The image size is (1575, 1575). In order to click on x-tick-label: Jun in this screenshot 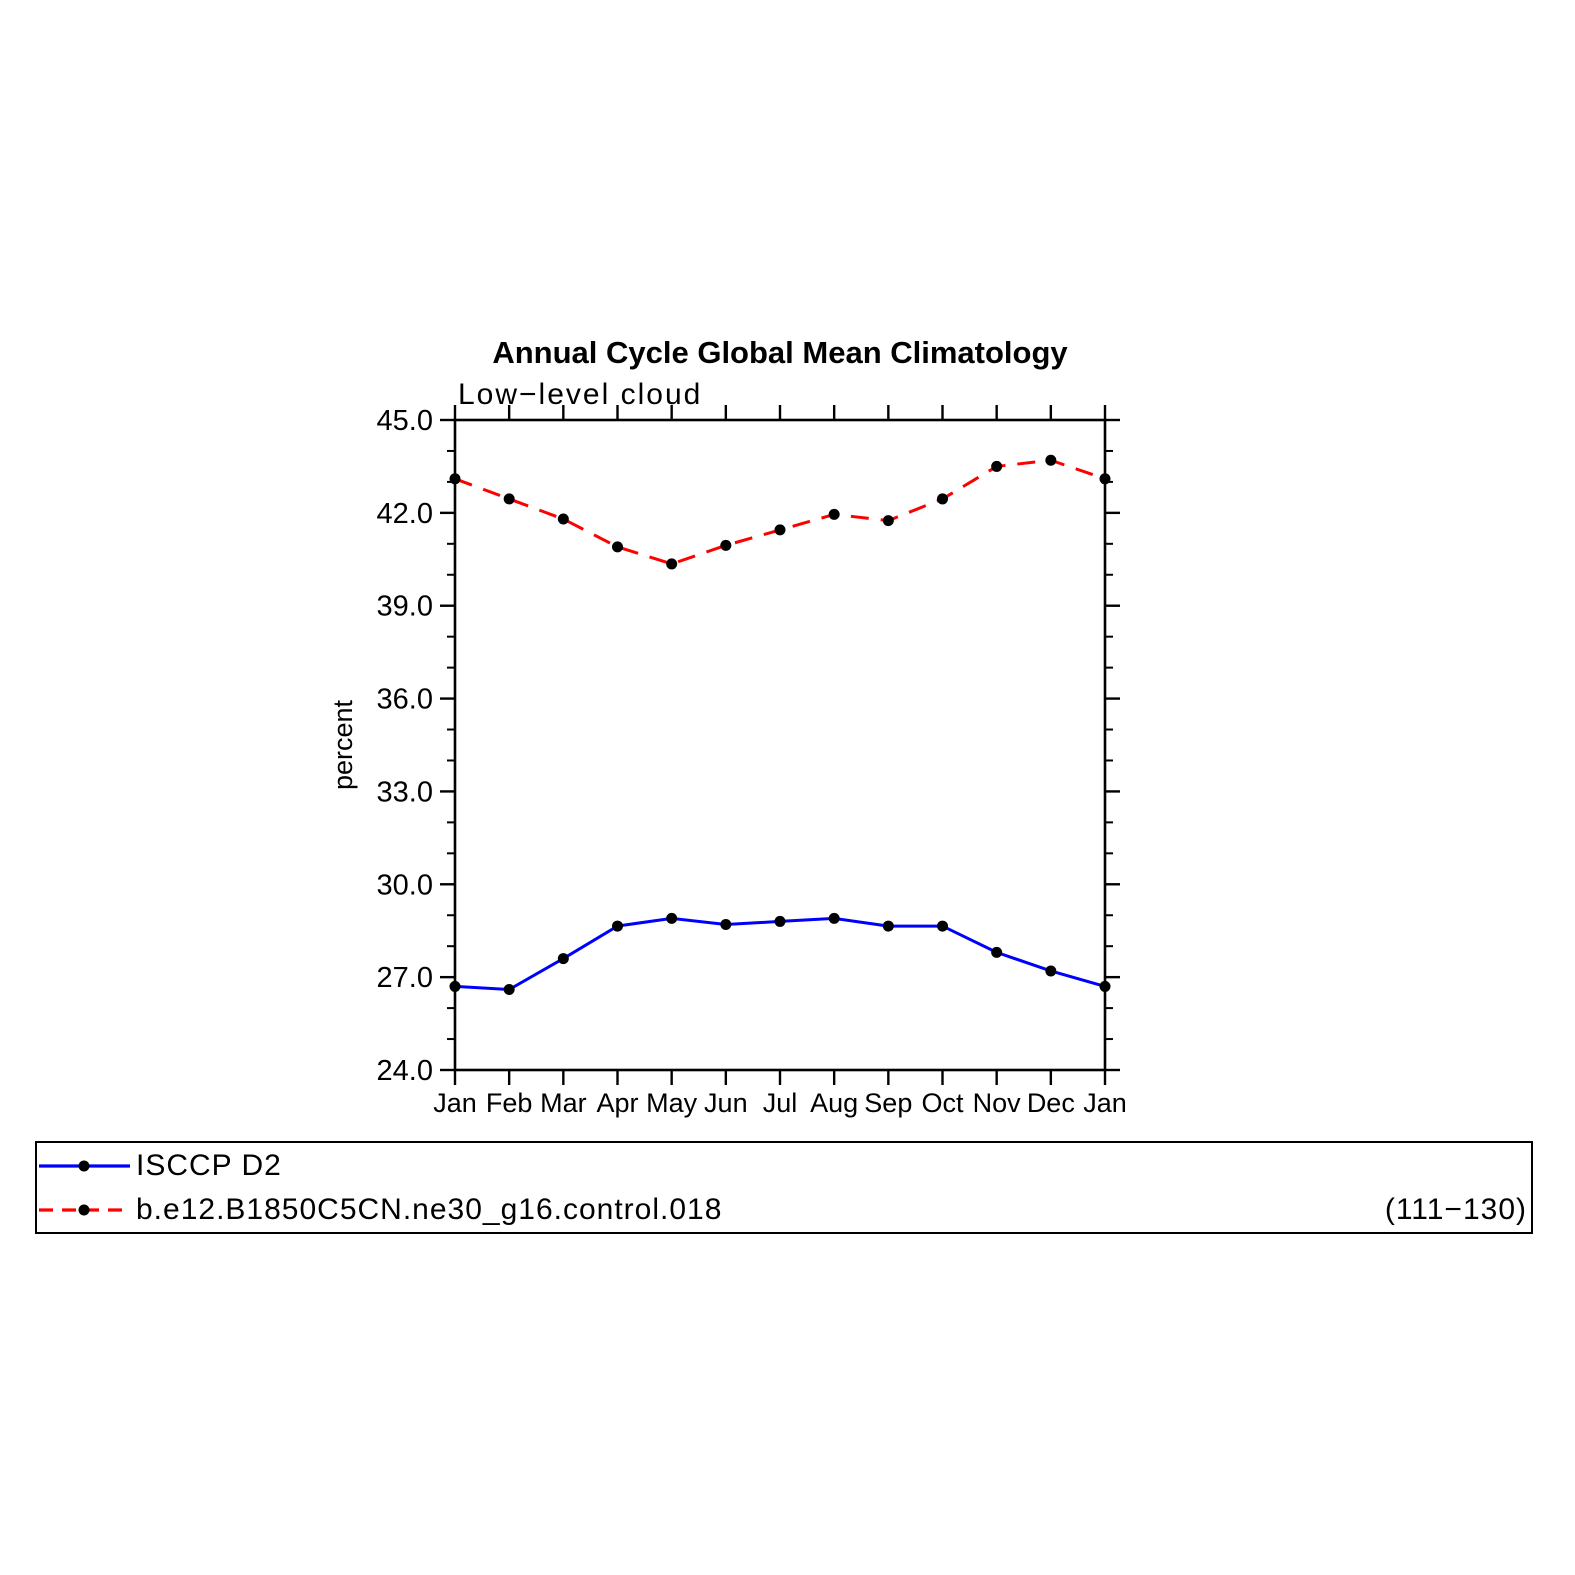, I will do `click(726, 1103)`.